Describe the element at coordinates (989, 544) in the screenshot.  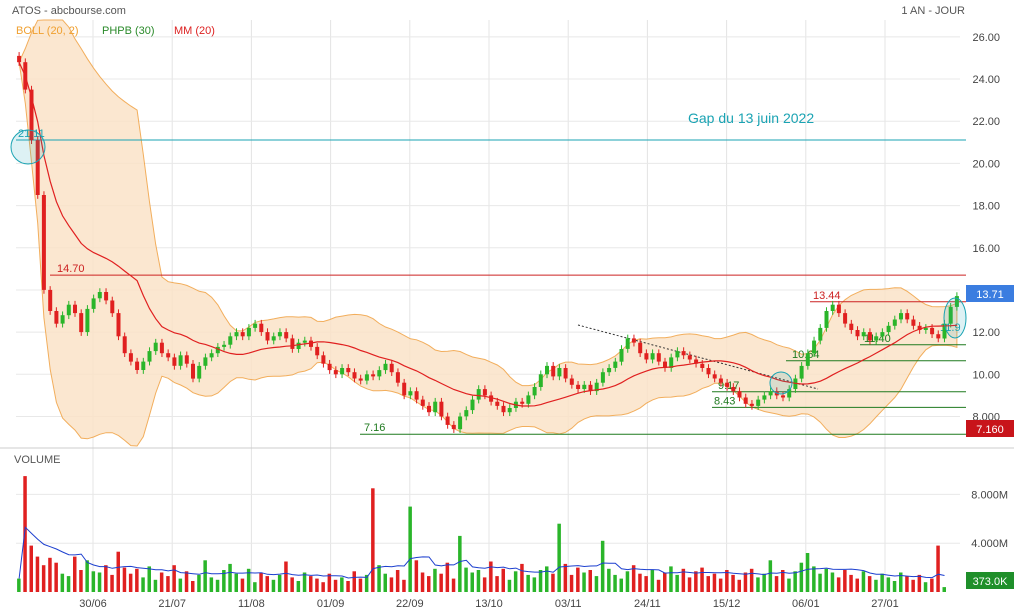
I see `volume-tick-label: 4.000M` at that location.